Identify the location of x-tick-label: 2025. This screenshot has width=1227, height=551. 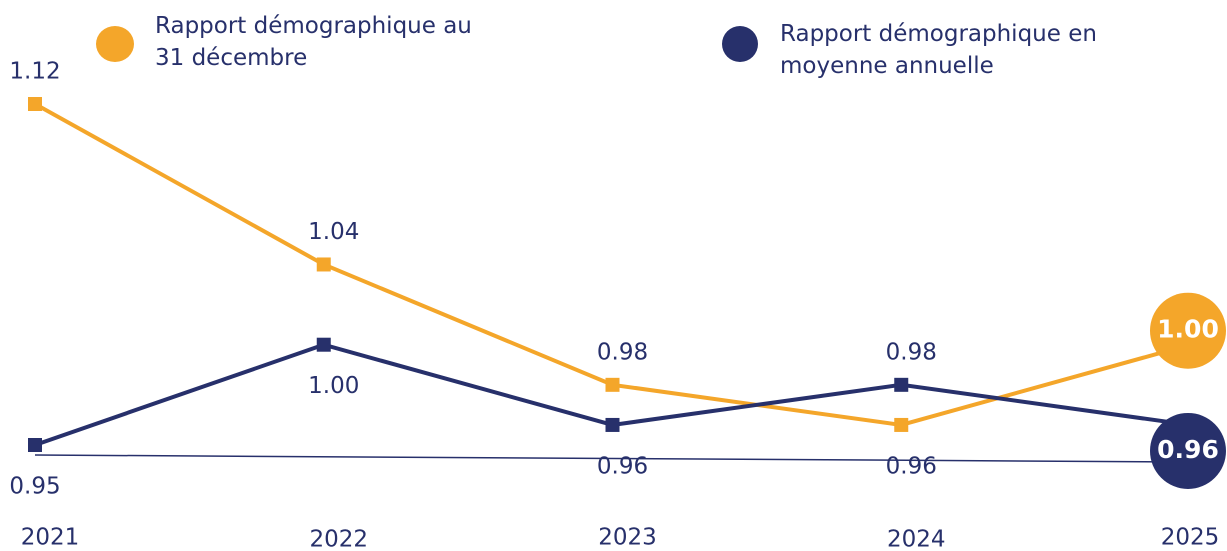
(1190, 538).